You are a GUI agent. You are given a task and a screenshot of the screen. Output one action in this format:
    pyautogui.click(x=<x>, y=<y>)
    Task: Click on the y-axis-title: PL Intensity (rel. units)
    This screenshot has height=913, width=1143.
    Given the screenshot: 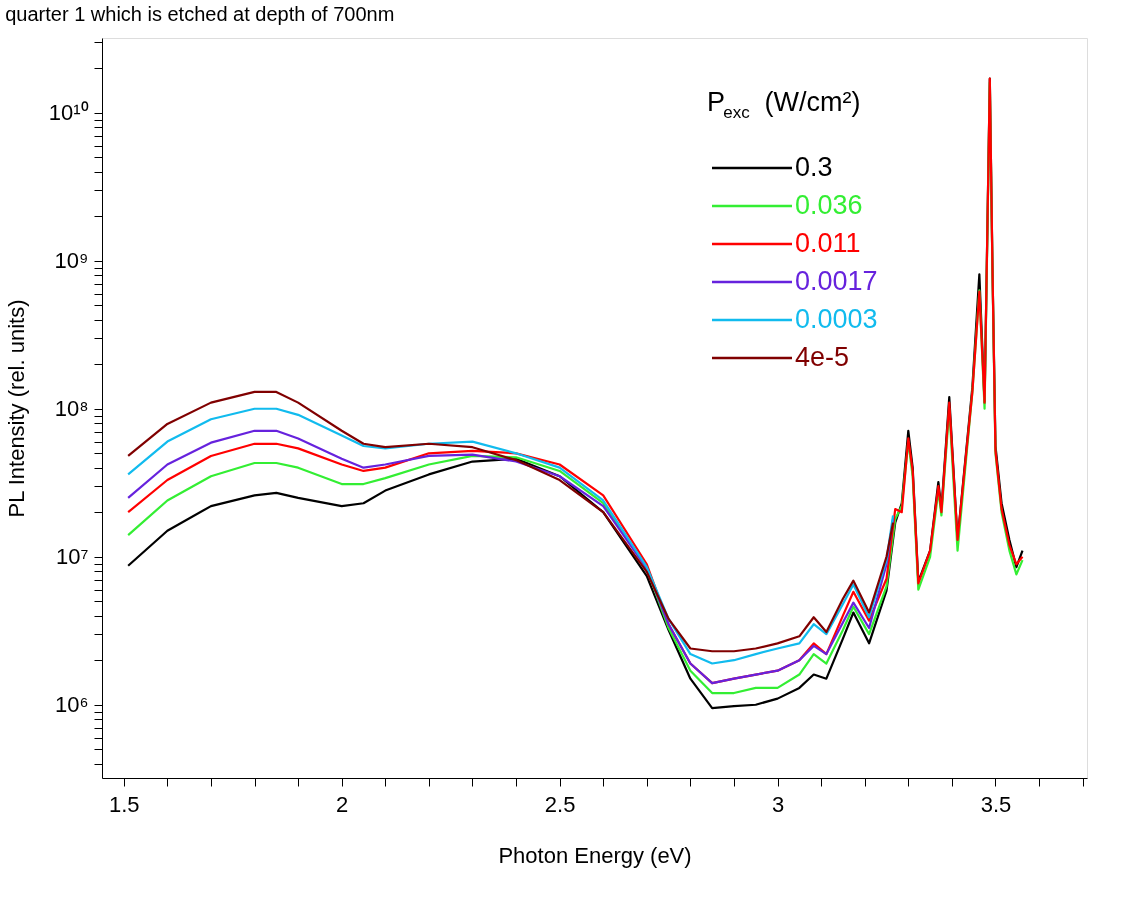 What is the action you would take?
    pyautogui.click(x=16, y=408)
    